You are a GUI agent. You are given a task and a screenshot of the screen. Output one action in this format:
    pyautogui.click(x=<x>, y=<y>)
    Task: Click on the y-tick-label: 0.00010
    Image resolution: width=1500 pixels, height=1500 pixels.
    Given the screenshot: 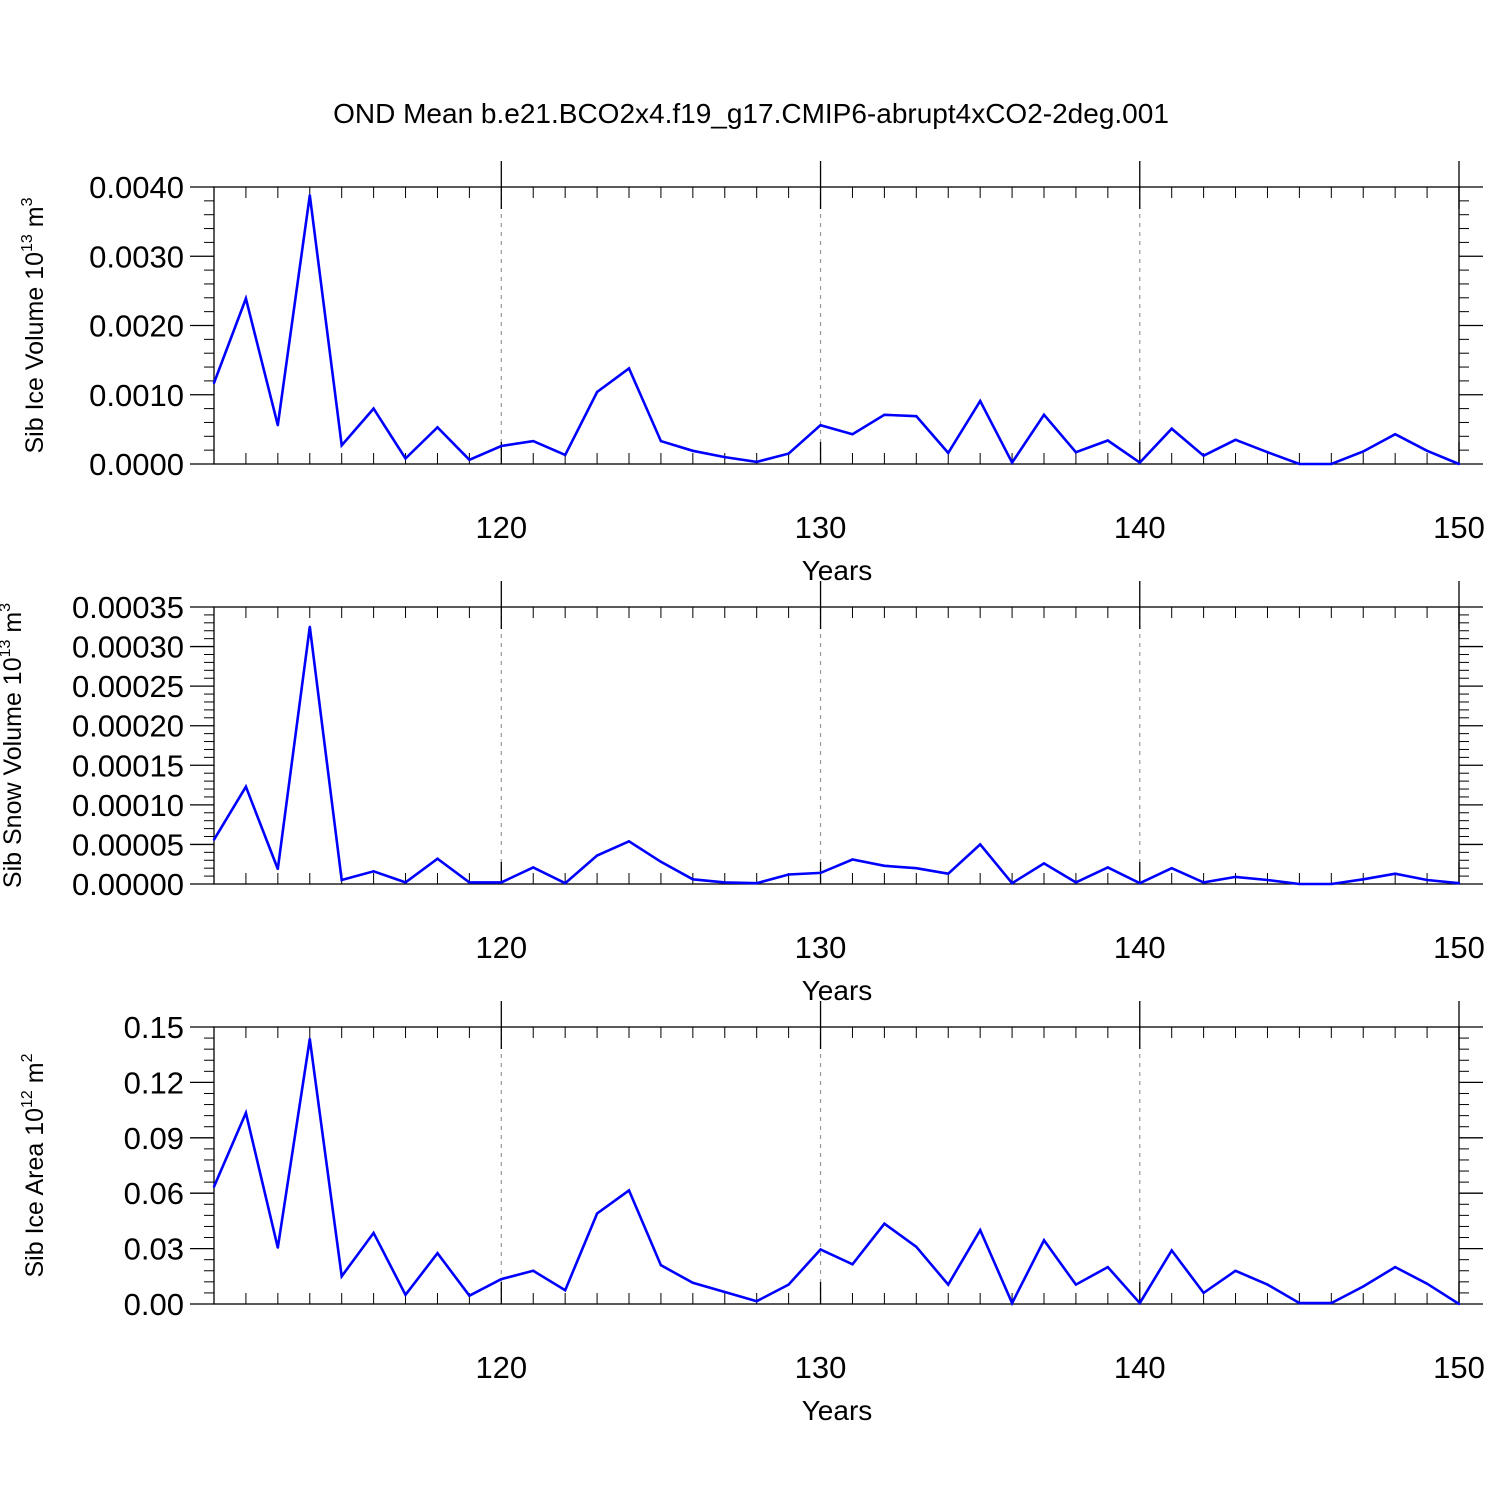 What is the action you would take?
    pyautogui.click(x=128, y=805)
    